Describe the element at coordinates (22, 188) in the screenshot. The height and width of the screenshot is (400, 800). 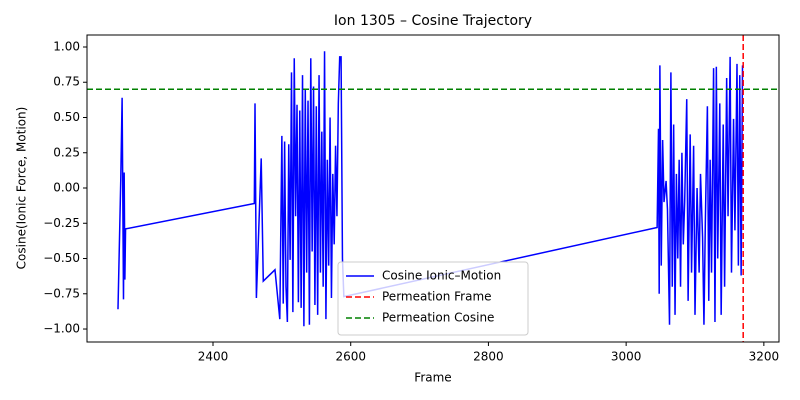
I see `y-axis-label: Cosine(Ionic Force, Motion)` at that location.